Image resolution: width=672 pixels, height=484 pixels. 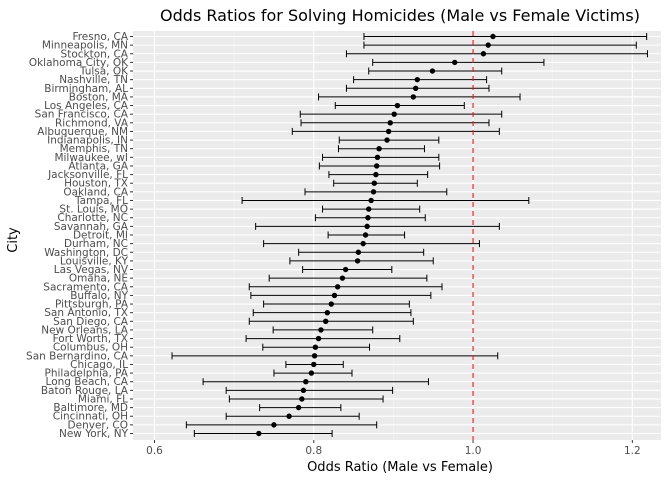 What do you see at coordinates (99, 365) in the screenshot?
I see `y-tick-label: Chicago, IL` at bounding box center [99, 365].